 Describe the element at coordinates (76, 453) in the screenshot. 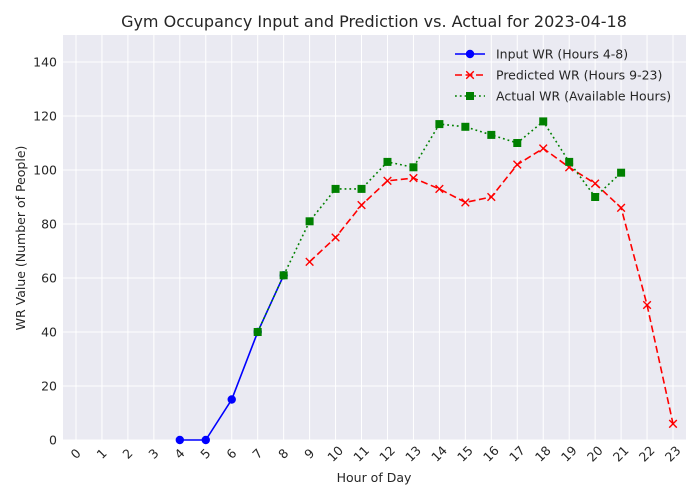

I see `x-tick-label: 0` at that location.